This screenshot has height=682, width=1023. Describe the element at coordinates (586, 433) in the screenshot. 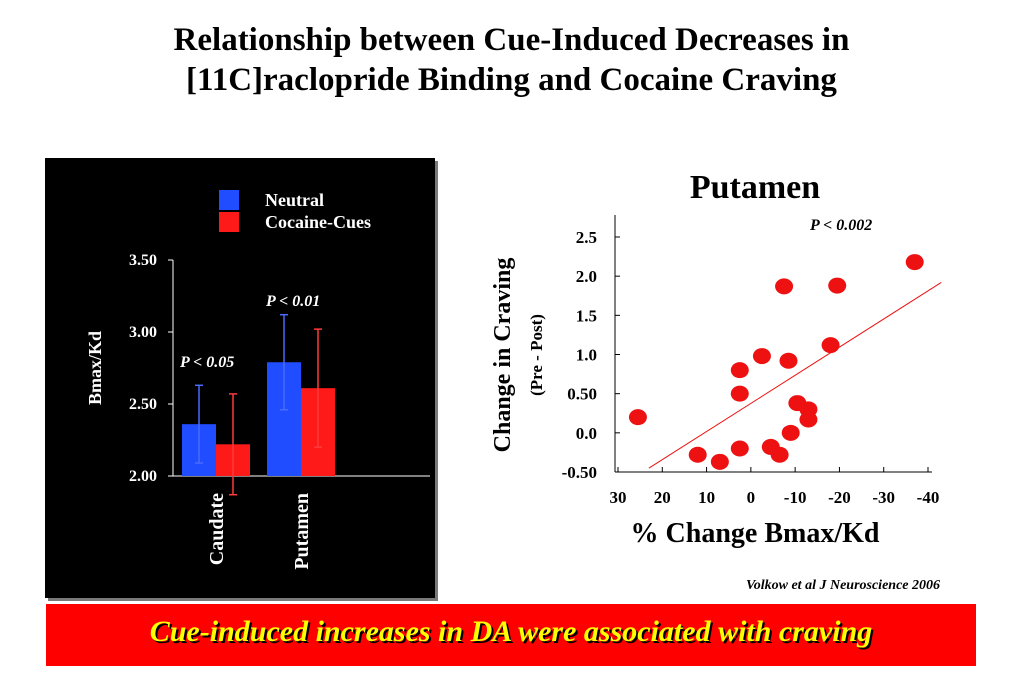

I see `y-tick-label: 0.0` at that location.